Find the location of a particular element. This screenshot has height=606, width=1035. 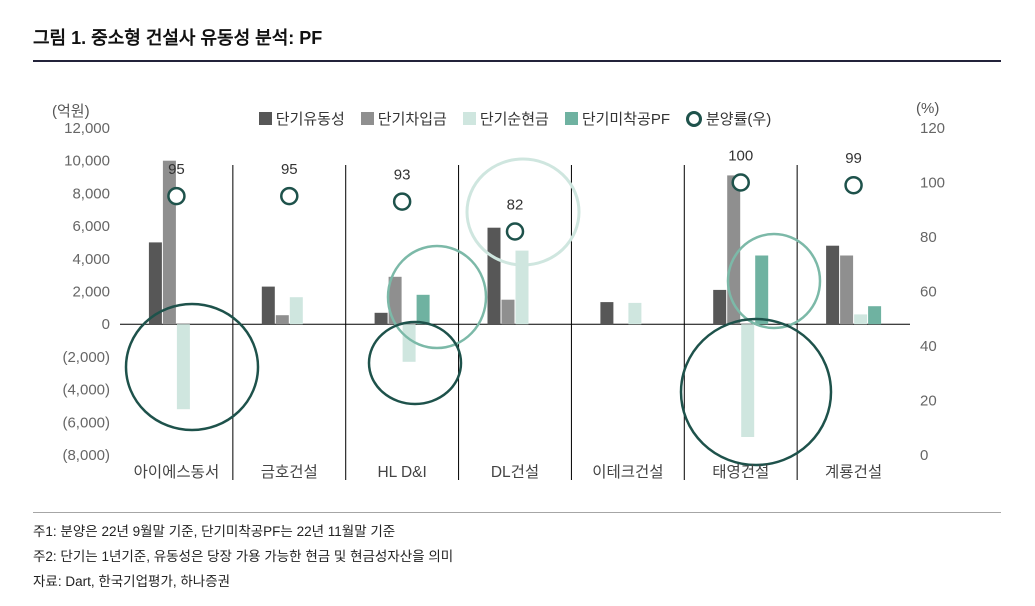

legend-item-series-4: 단기미착공PF is located at coordinates (617, 118).